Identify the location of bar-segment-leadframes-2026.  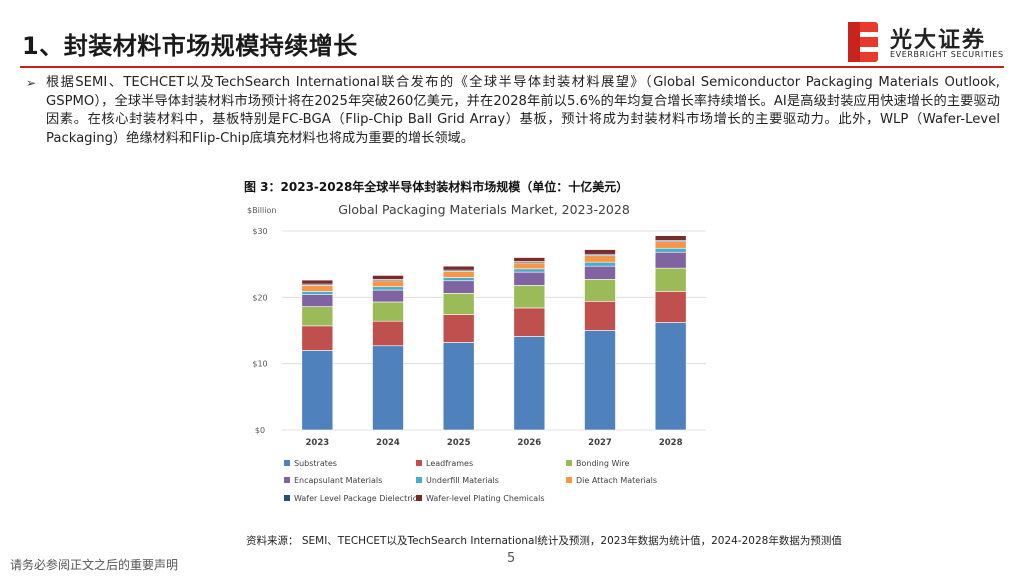
(529, 322).